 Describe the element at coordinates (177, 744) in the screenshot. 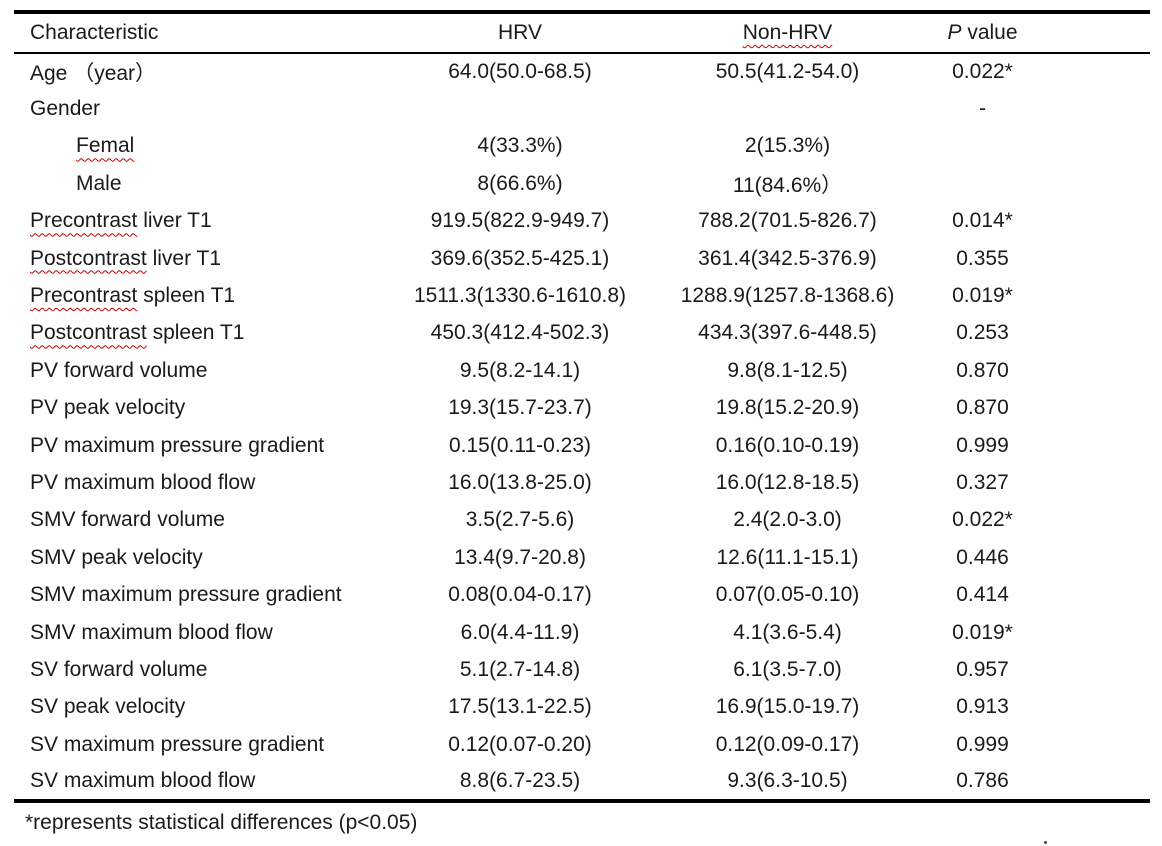

I see `row-label: SV maximum pressure gradient` at that location.